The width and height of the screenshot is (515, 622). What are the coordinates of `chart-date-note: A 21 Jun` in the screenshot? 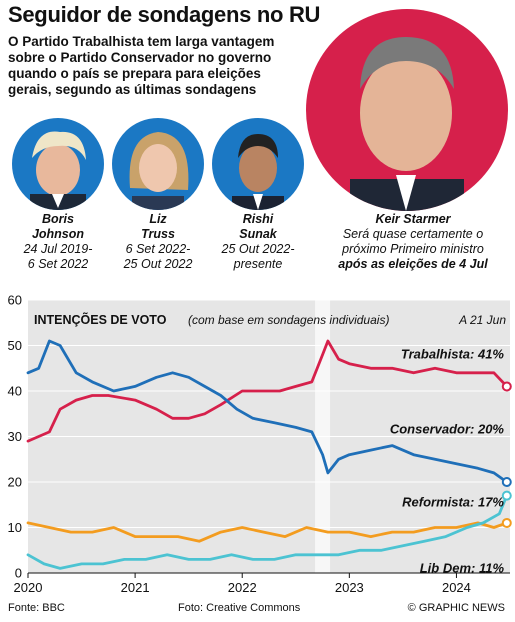 It's located at (482, 320).